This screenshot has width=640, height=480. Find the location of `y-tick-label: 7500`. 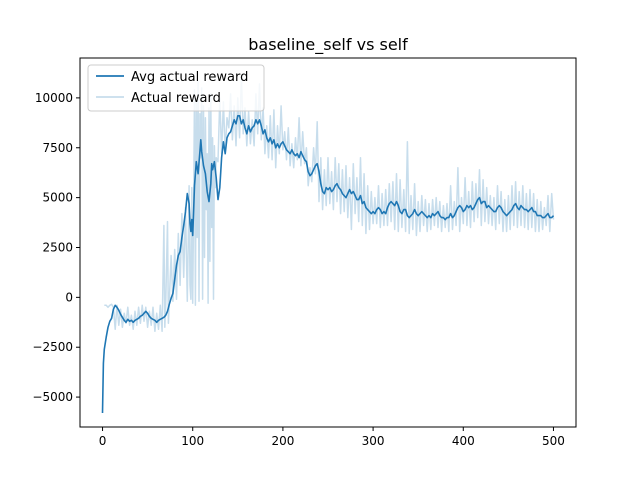

y-tick-label: 7500 is located at coordinates (57, 148).